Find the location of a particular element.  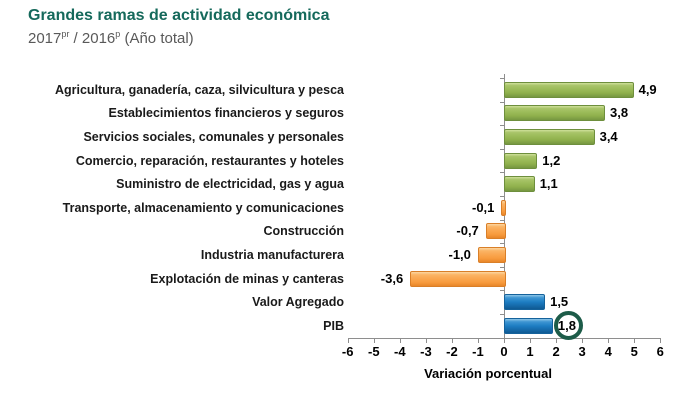

x-tick-label: -6 is located at coordinates (347, 351).